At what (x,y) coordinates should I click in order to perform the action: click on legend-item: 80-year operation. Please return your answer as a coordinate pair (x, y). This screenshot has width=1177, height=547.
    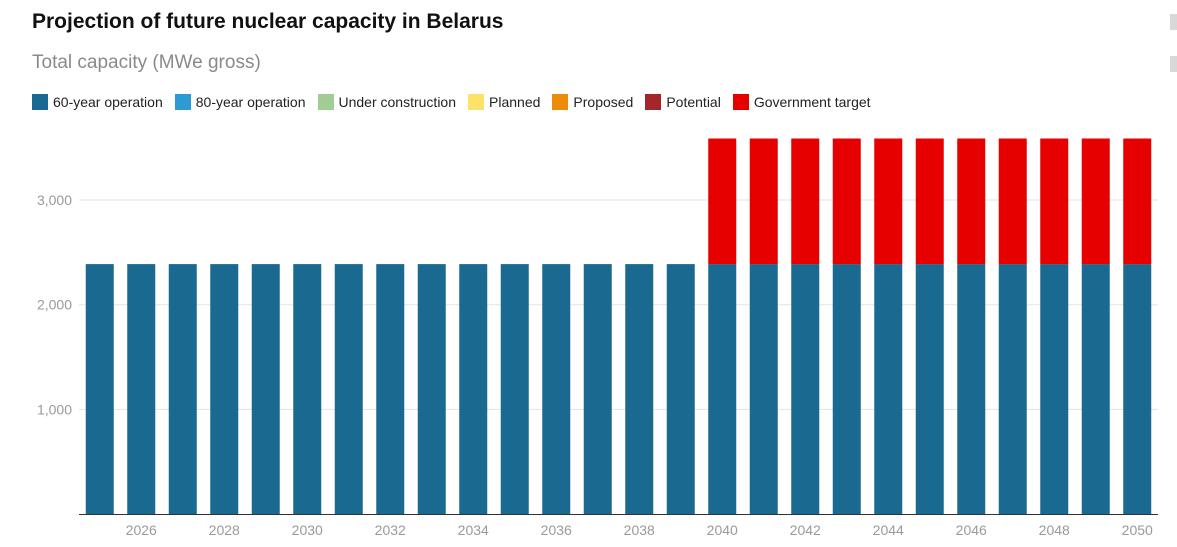
    Looking at the image, I should click on (240, 102).